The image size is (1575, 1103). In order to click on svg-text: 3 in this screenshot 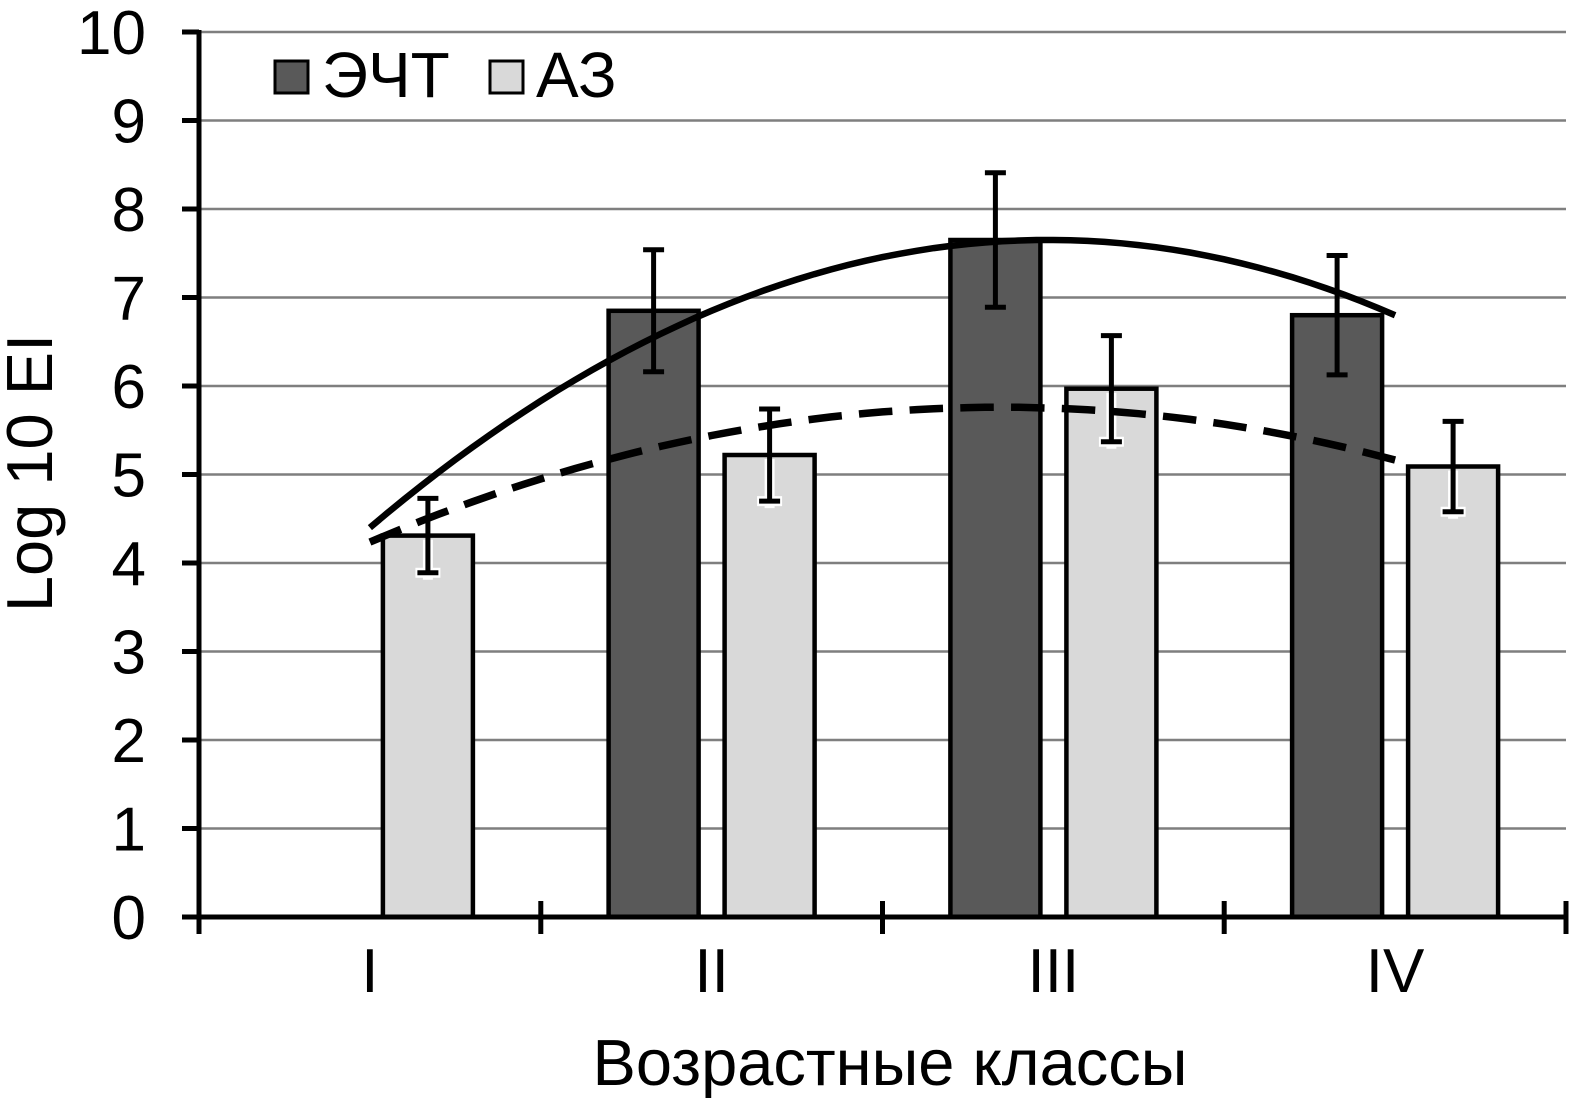, I will do `click(129, 653)`.